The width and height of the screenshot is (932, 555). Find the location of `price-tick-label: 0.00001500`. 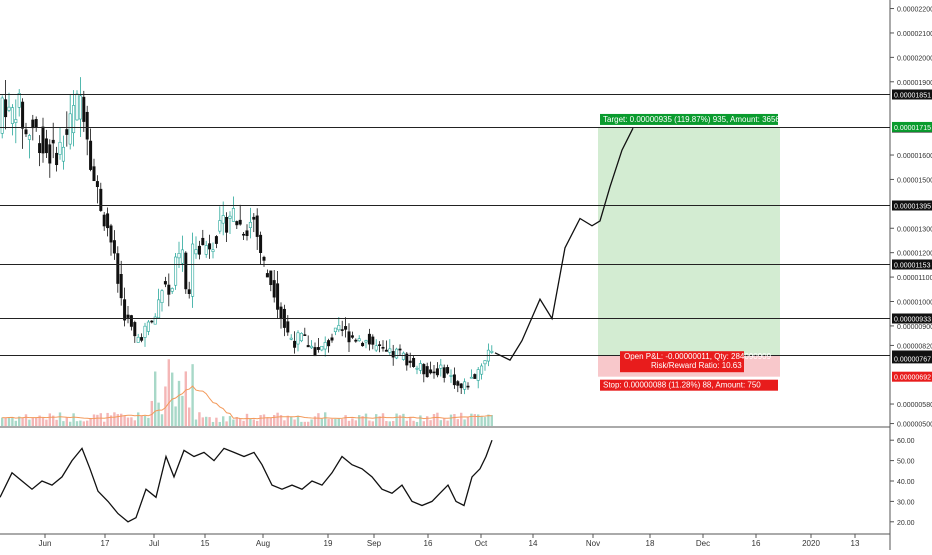

price-tick-label: 0.00001500 is located at coordinates (914, 180).